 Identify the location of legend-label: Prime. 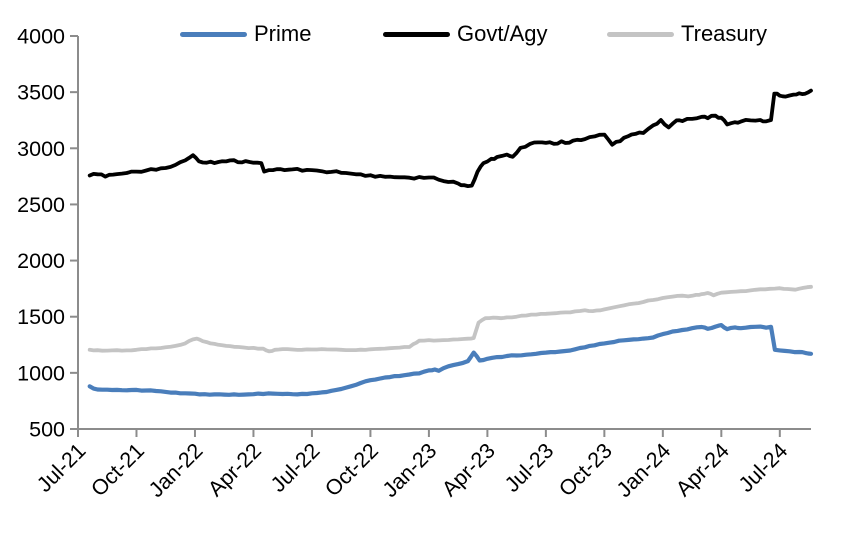
(283, 33).